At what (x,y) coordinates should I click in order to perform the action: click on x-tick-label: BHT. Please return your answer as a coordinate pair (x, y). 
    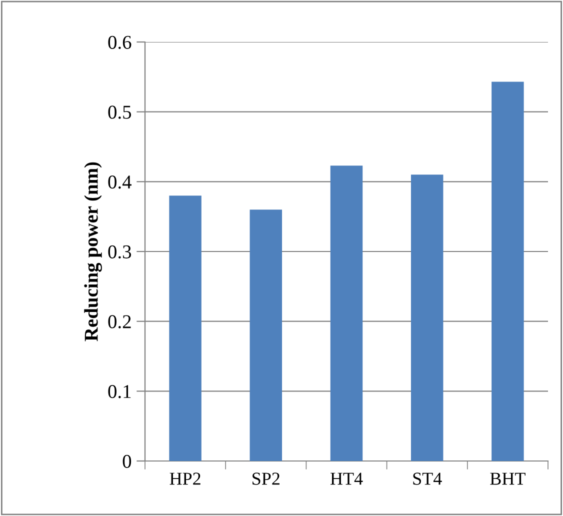
    Looking at the image, I should click on (508, 478).